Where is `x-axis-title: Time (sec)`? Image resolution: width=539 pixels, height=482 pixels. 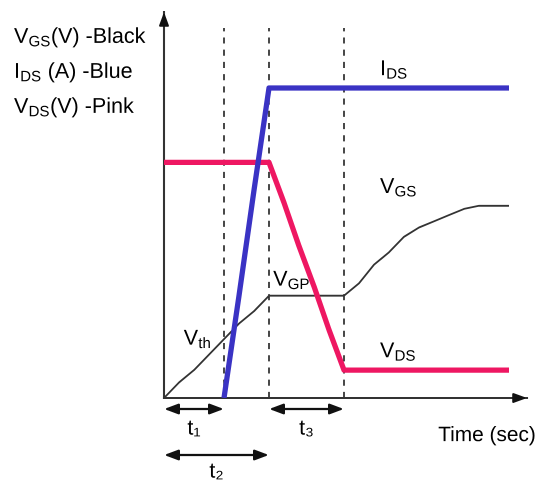 x-axis-title: Time (sec) is located at coordinates (486, 436).